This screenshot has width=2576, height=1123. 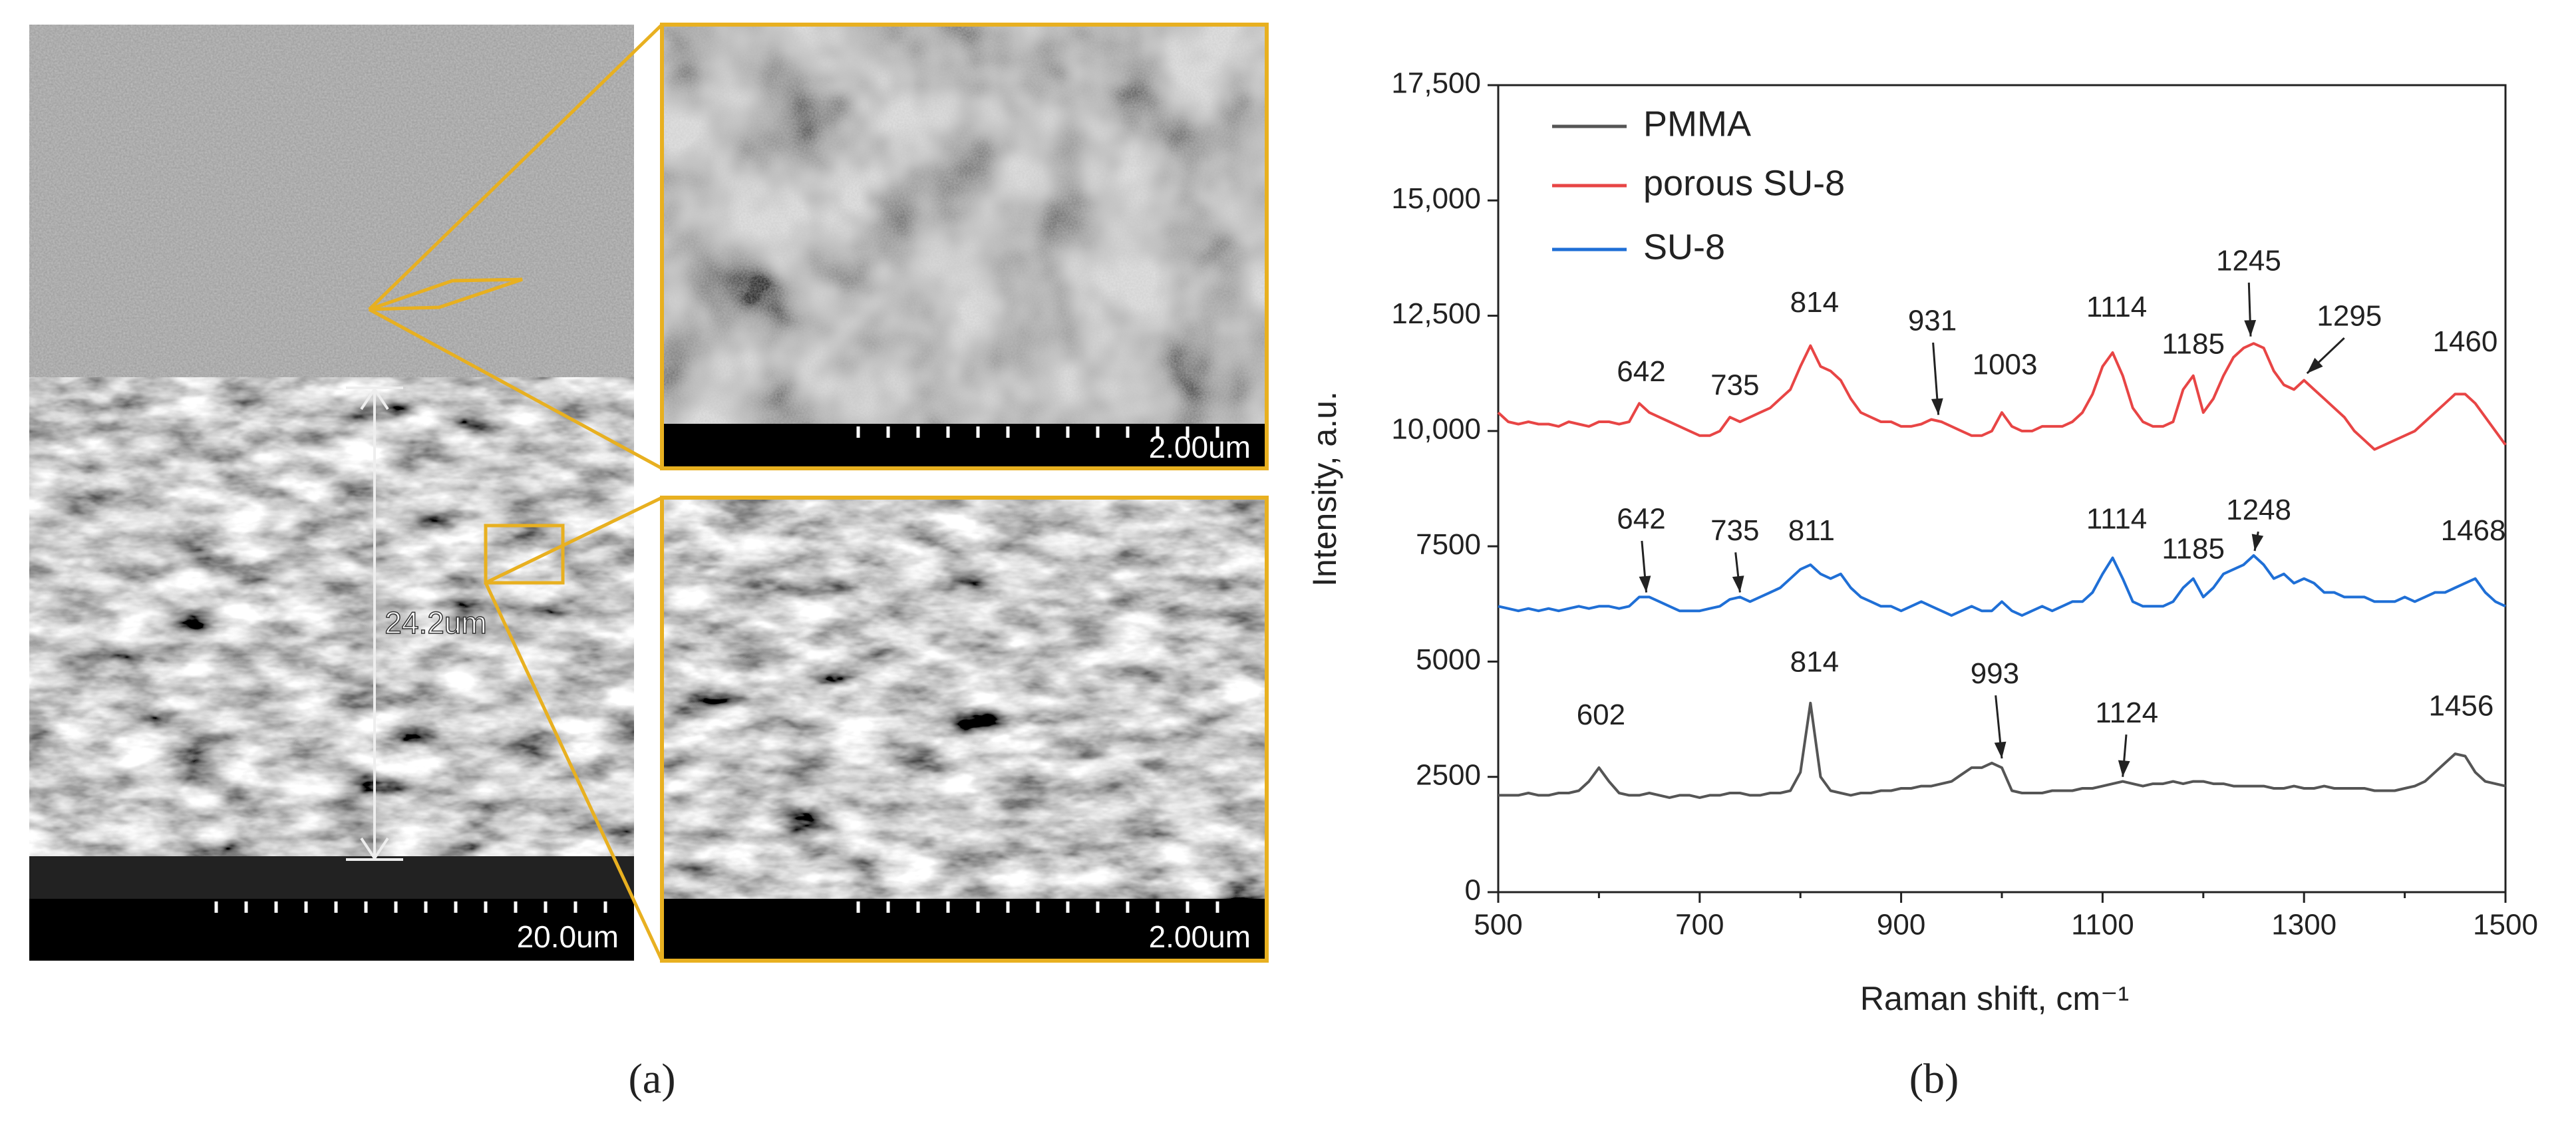 What do you see at coordinates (2461, 706) in the screenshot?
I see `peak-label: 1456` at bounding box center [2461, 706].